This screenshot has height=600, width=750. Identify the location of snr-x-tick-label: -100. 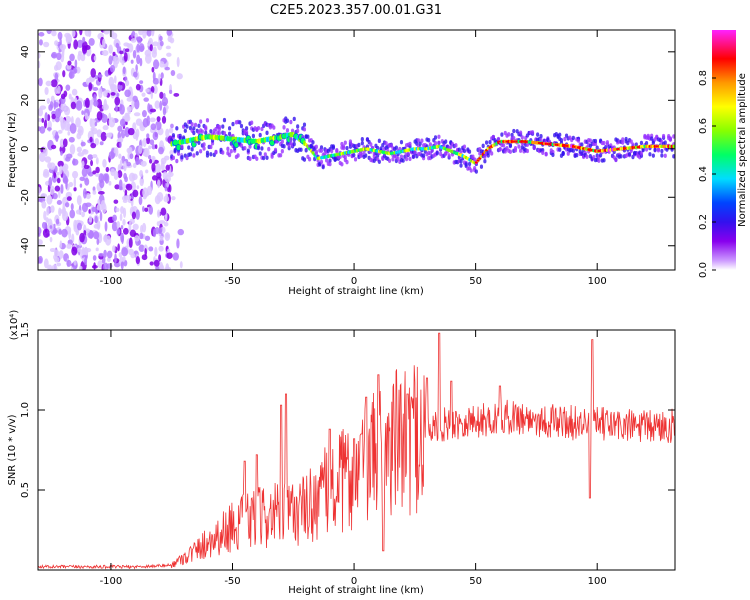
(111, 581).